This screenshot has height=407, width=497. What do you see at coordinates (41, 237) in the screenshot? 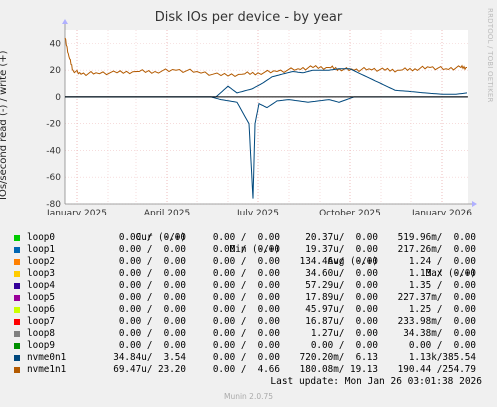
I see `legend-name: loop0` at bounding box center [41, 237].